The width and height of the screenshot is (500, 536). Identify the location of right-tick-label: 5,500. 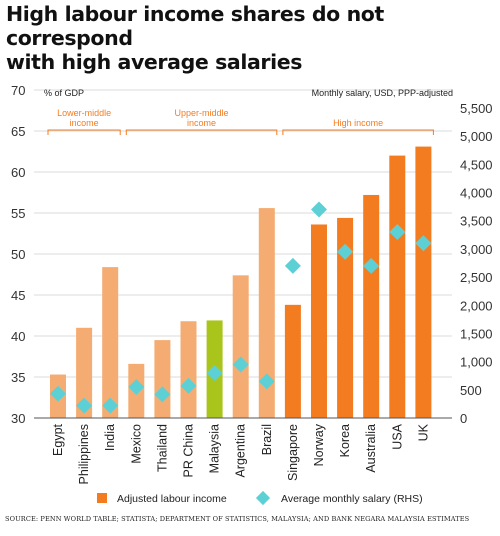
(476, 108).